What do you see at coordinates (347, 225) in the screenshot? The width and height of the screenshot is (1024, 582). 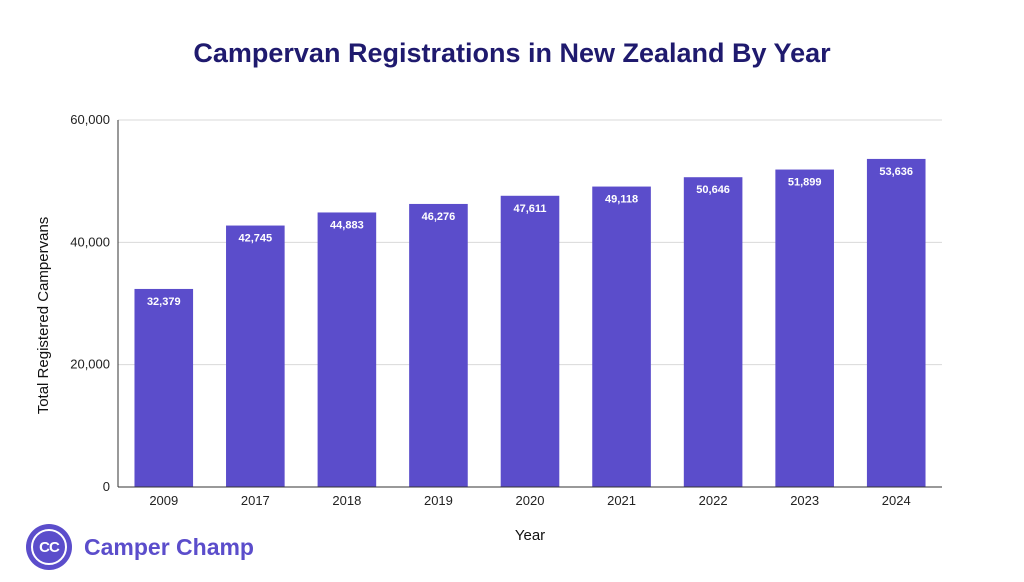 I see `bar-value-label: 44,883` at bounding box center [347, 225].